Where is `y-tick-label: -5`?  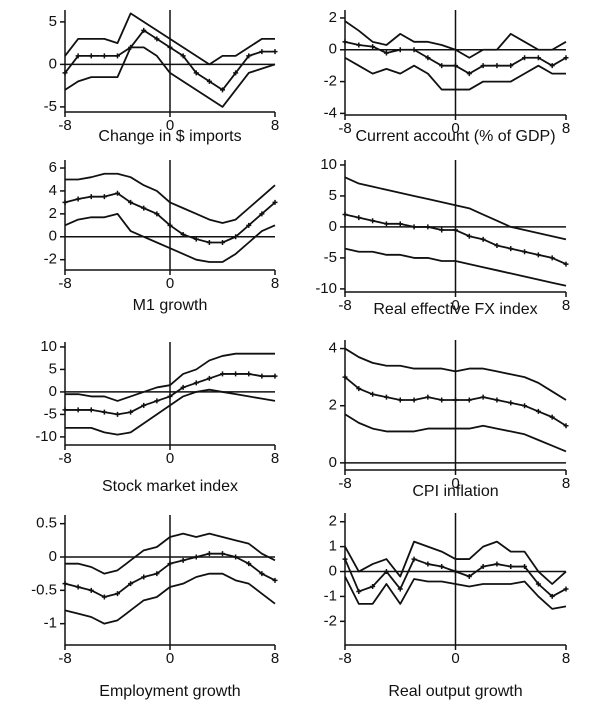 y-tick-label: -5 is located at coordinates (50, 106).